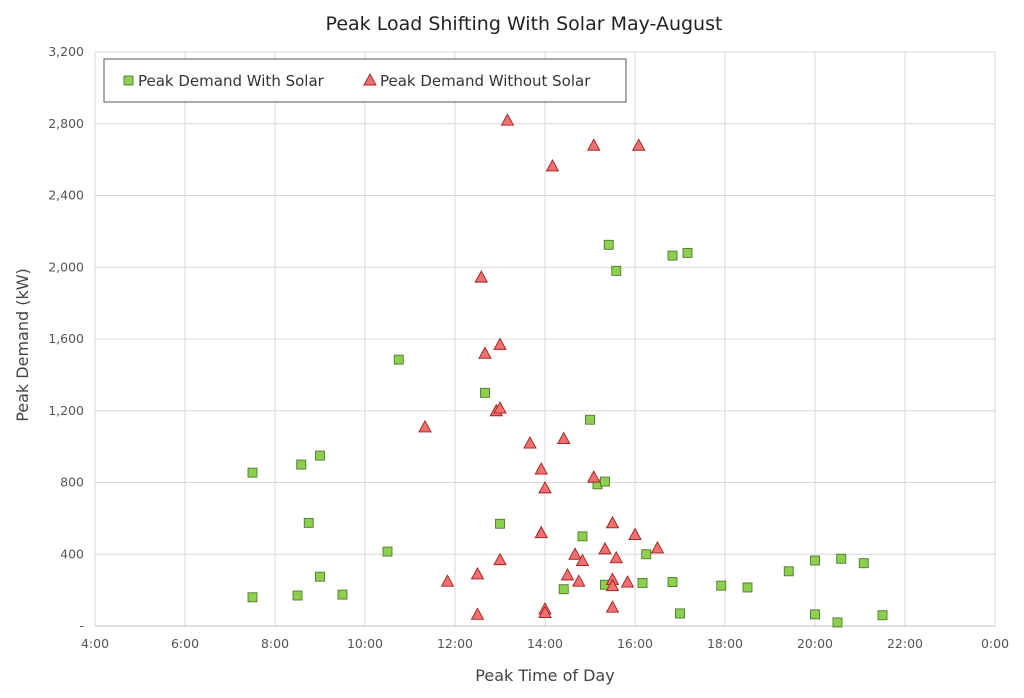  Describe the element at coordinates (815, 643) in the screenshot. I see `x-tick-label: 20:00` at that location.